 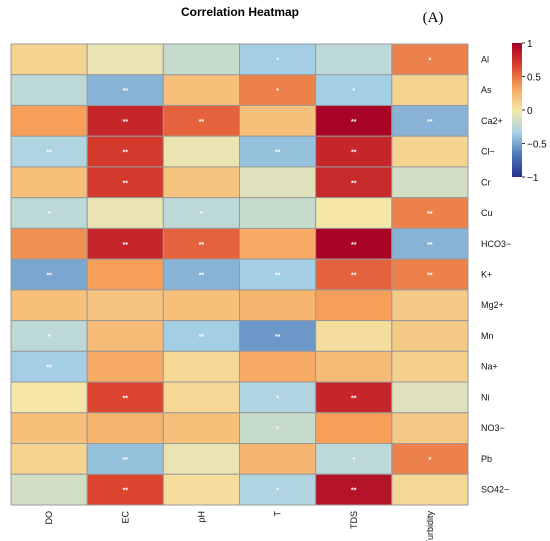 I want to click on row-label: Na+, so click(x=489, y=367).